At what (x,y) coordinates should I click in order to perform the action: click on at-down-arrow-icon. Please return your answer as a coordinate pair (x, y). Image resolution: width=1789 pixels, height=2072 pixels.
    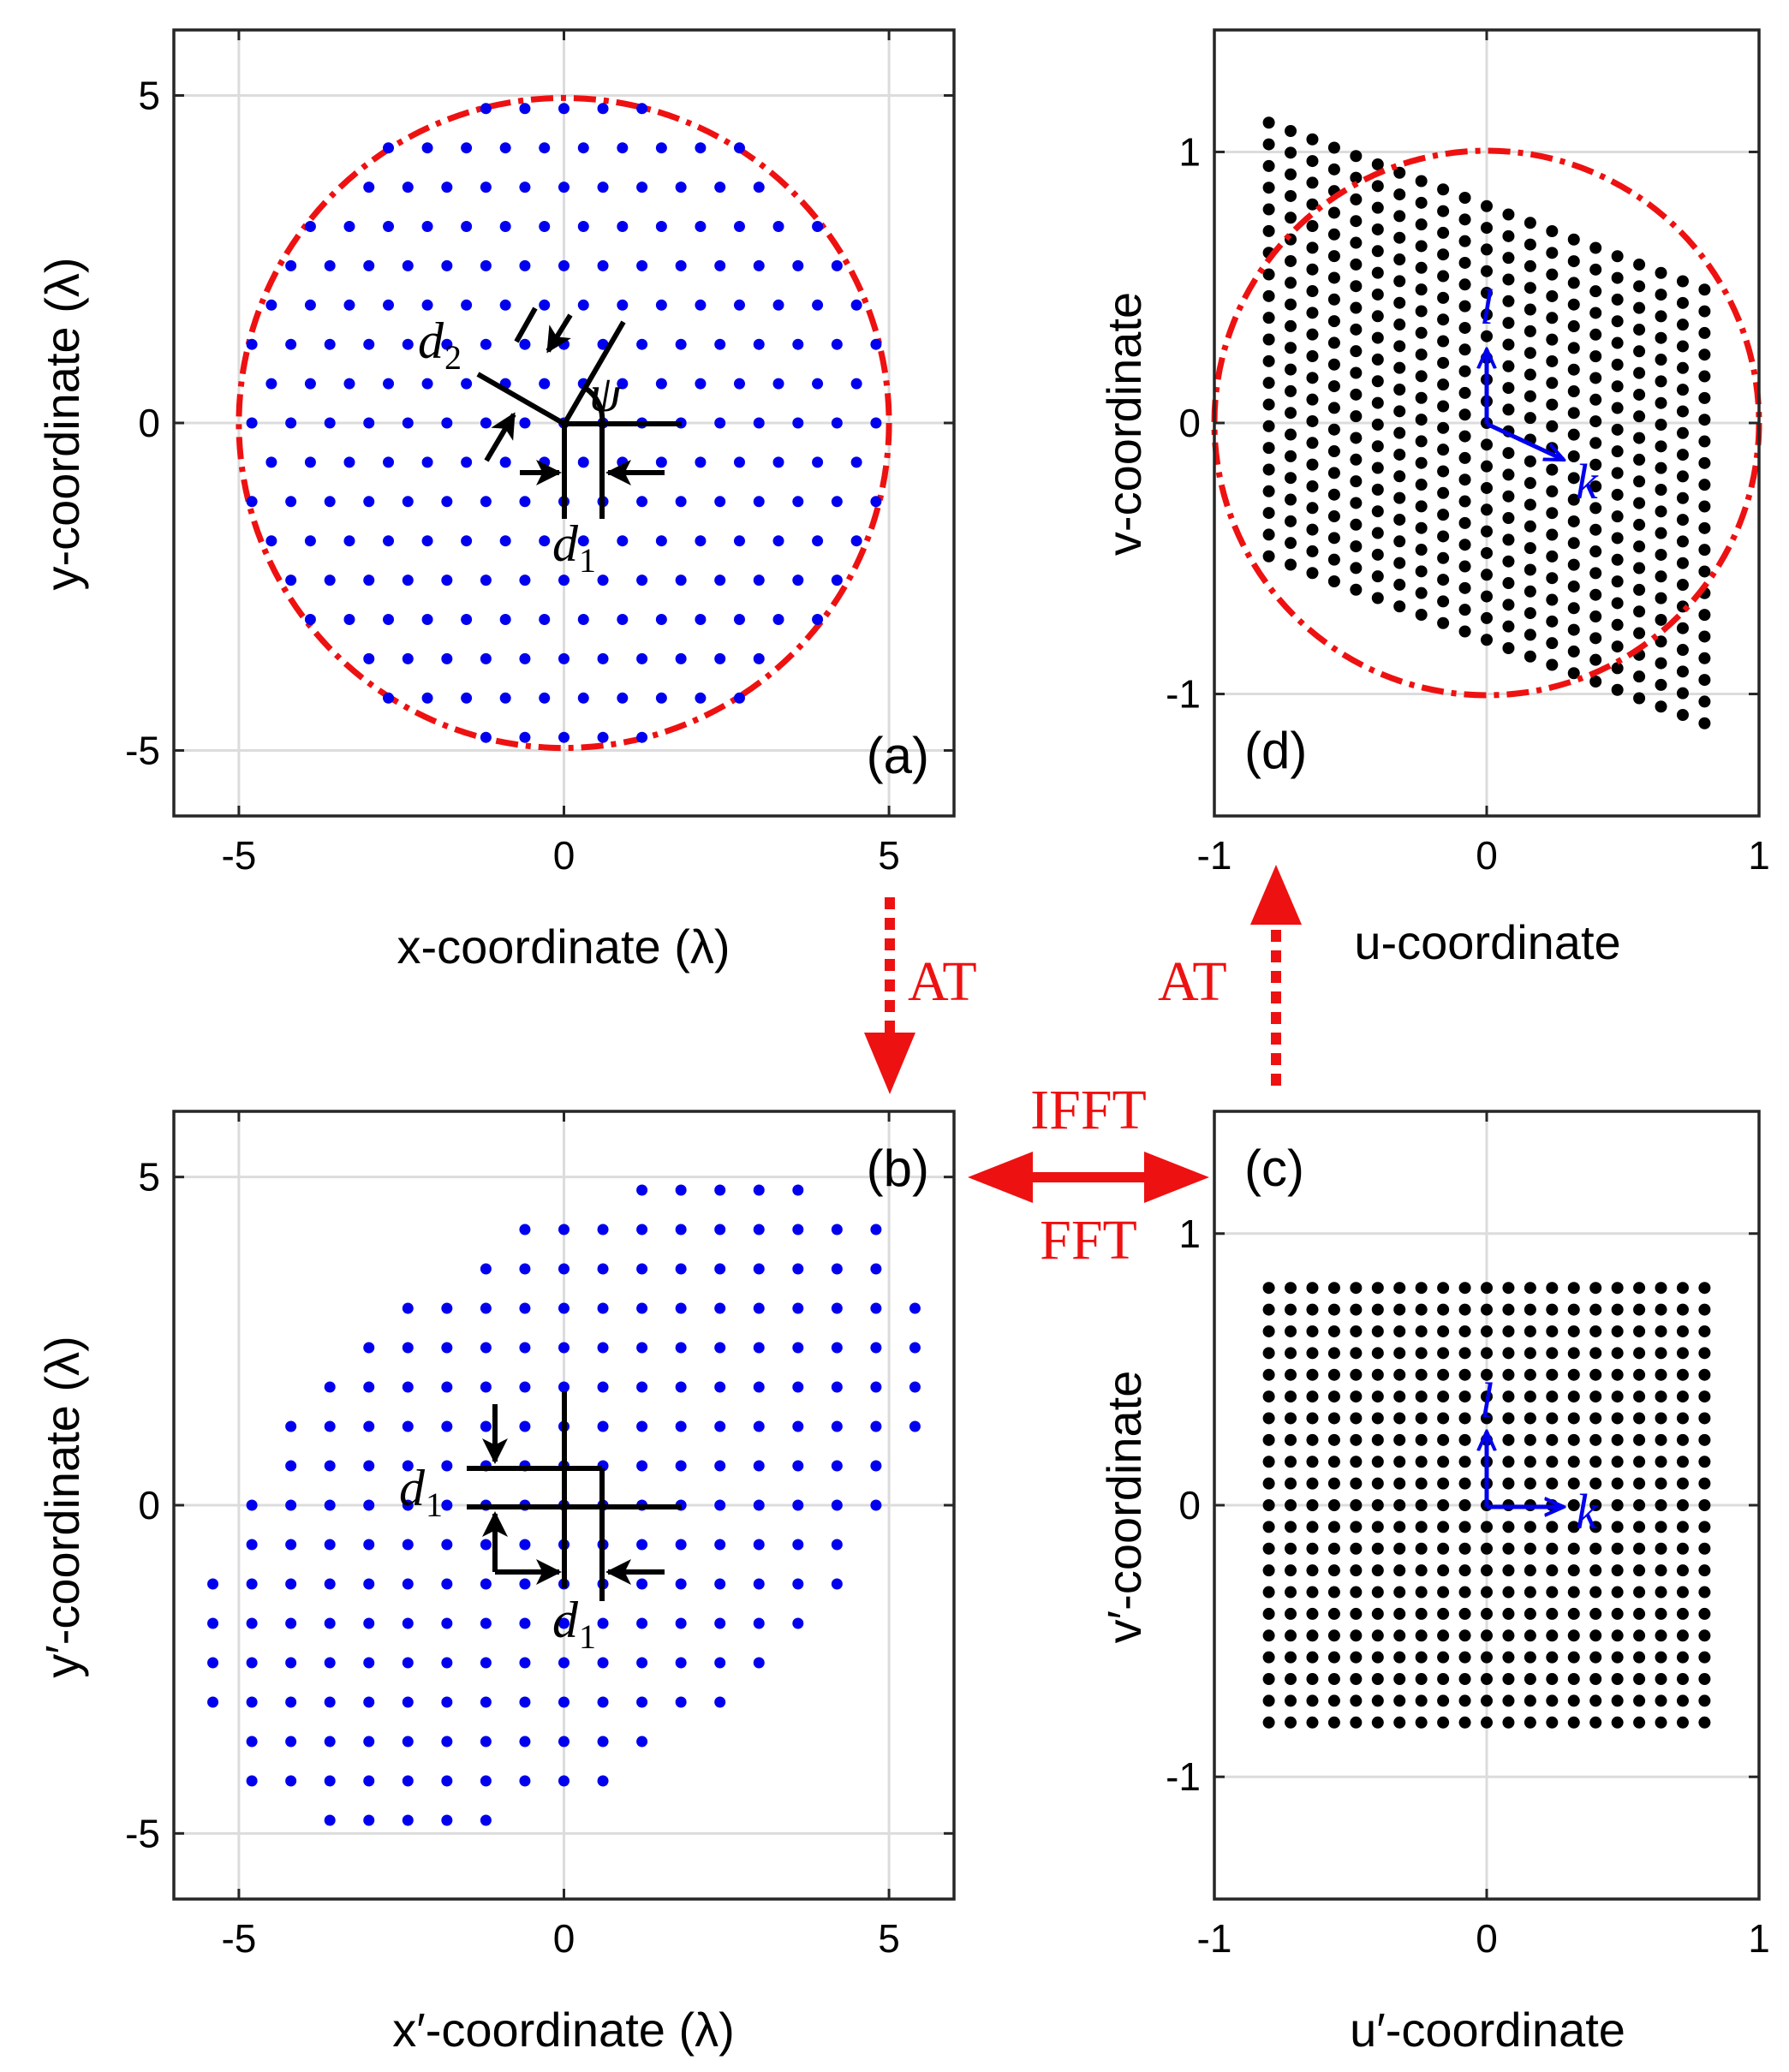
    Looking at the image, I should click on (889, 1063).